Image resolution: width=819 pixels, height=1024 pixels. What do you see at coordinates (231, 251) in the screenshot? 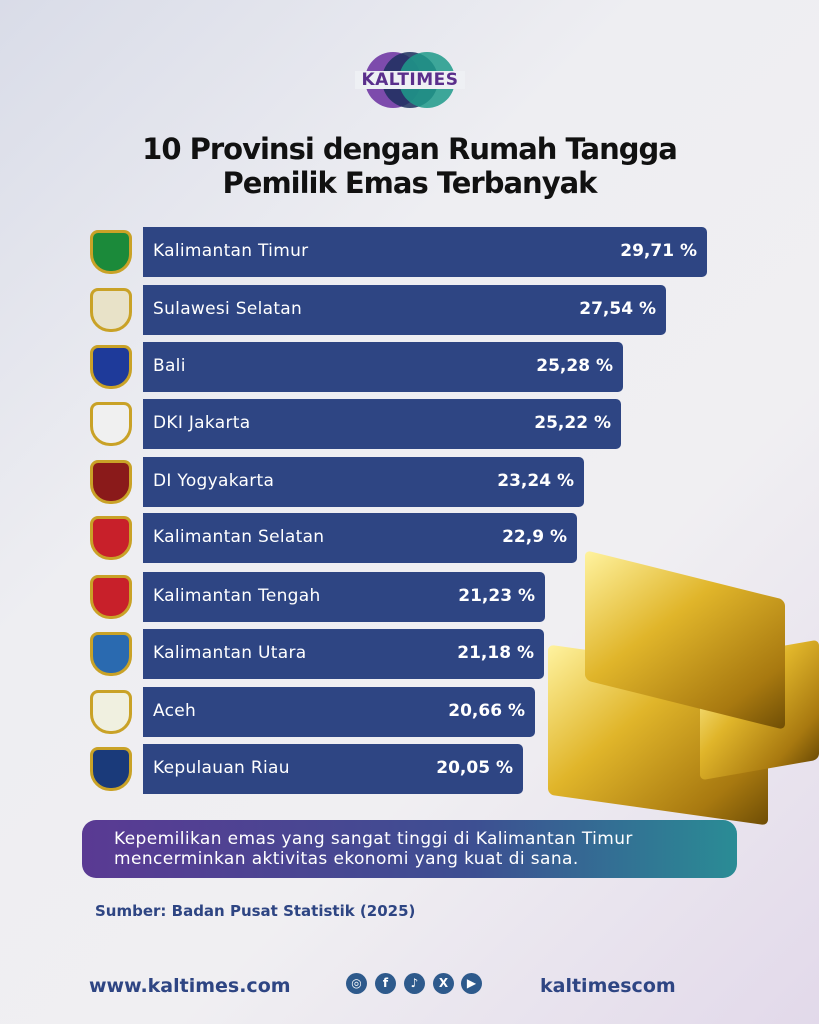
I see `category-label: Kalimantan Timur` at bounding box center [231, 251].